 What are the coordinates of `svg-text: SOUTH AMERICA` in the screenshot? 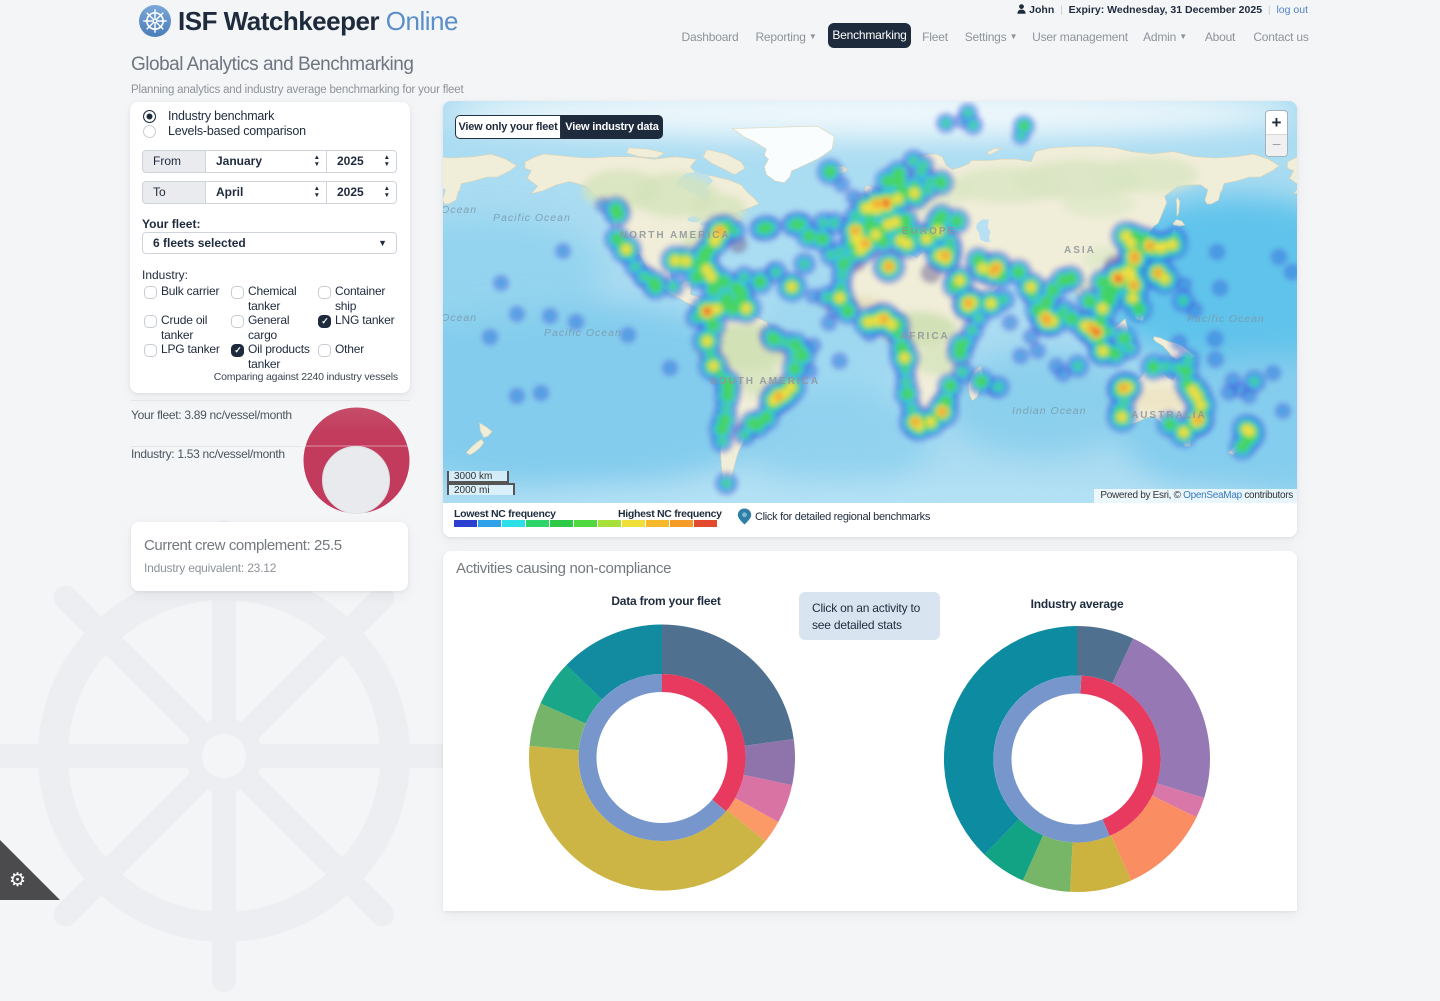 It's located at (765, 381).